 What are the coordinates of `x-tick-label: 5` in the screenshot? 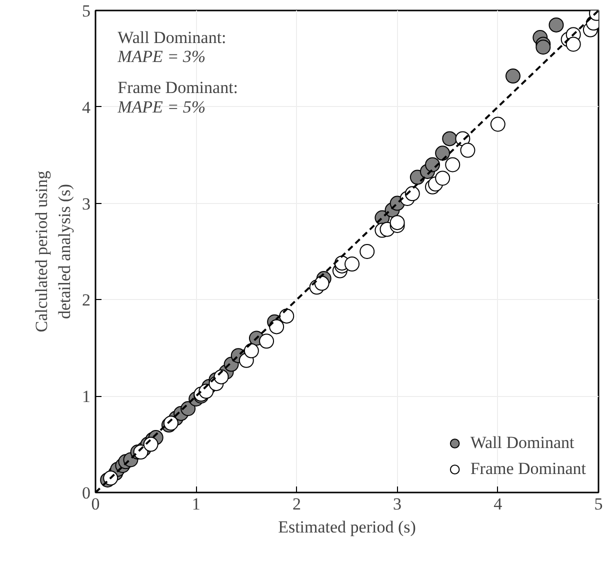 It's located at (598, 504).